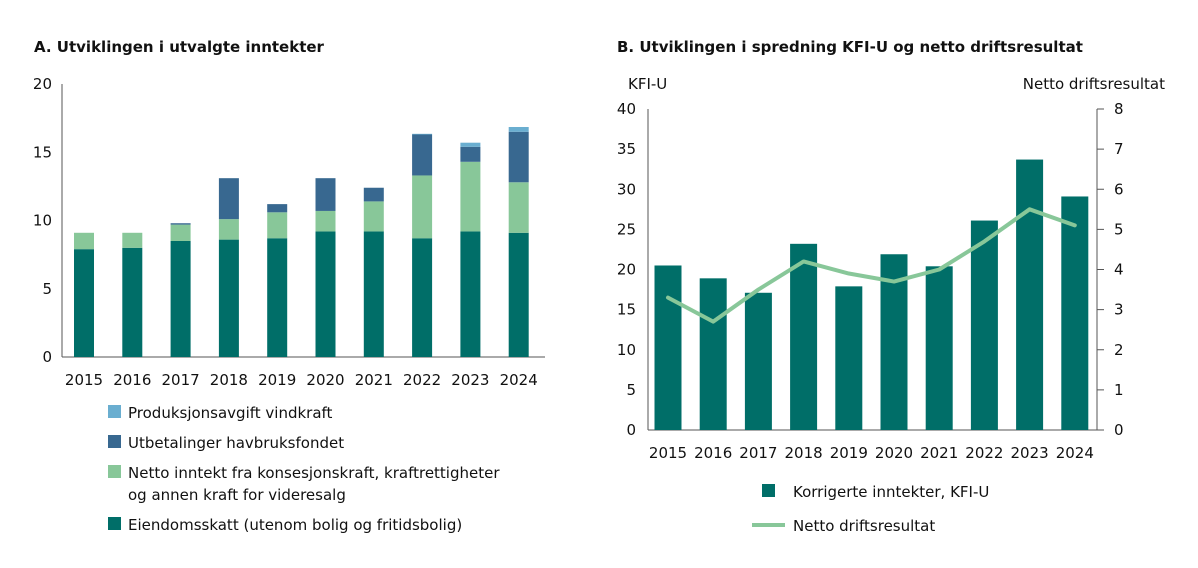 The width and height of the screenshot is (1198, 568). What do you see at coordinates (1119, 390) in the screenshot?
I see `right-y-tick-label: 1` at bounding box center [1119, 390].